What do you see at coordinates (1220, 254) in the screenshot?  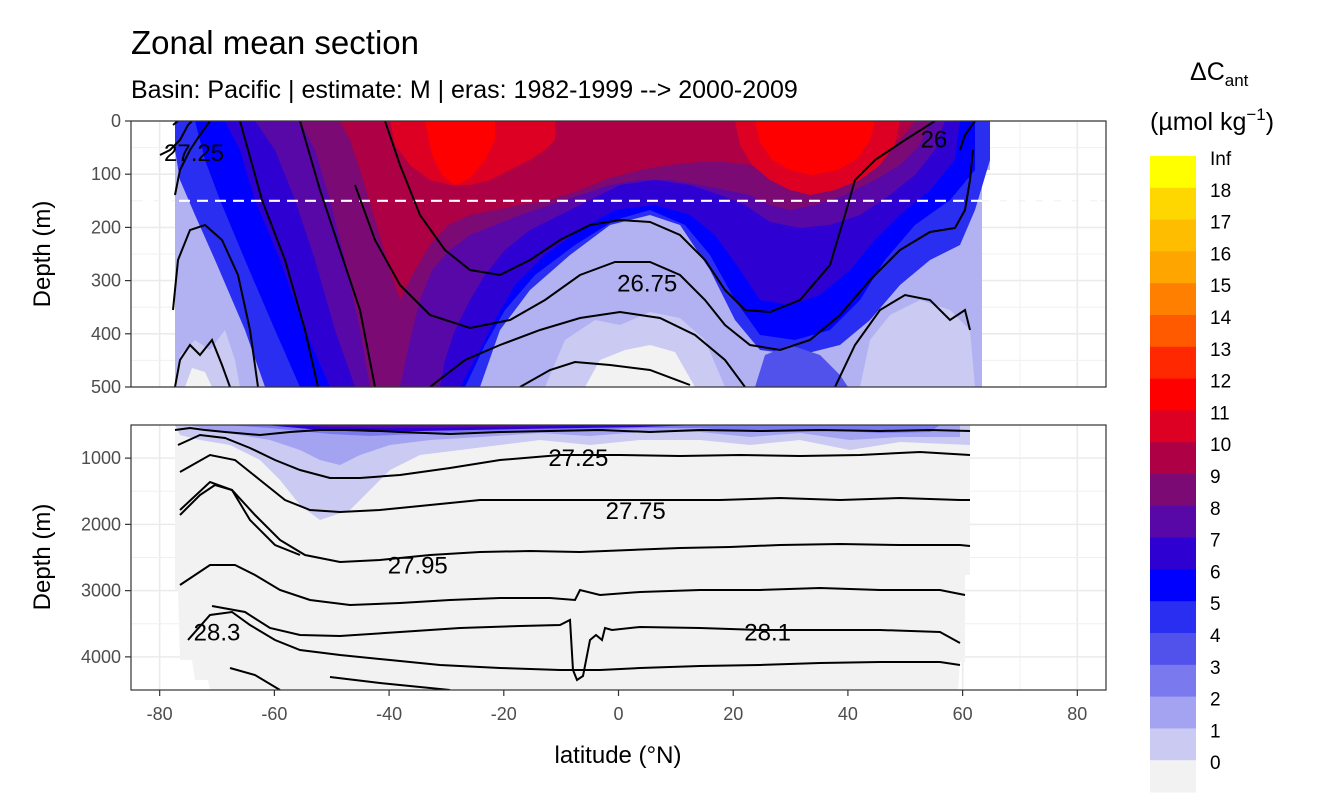 I see `legend-label: 16` at bounding box center [1220, 254].